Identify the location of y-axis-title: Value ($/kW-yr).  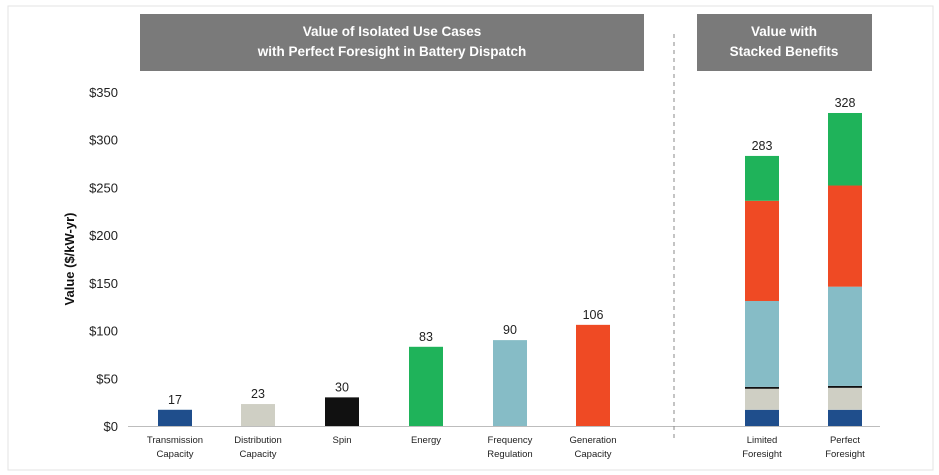
(69, 259).